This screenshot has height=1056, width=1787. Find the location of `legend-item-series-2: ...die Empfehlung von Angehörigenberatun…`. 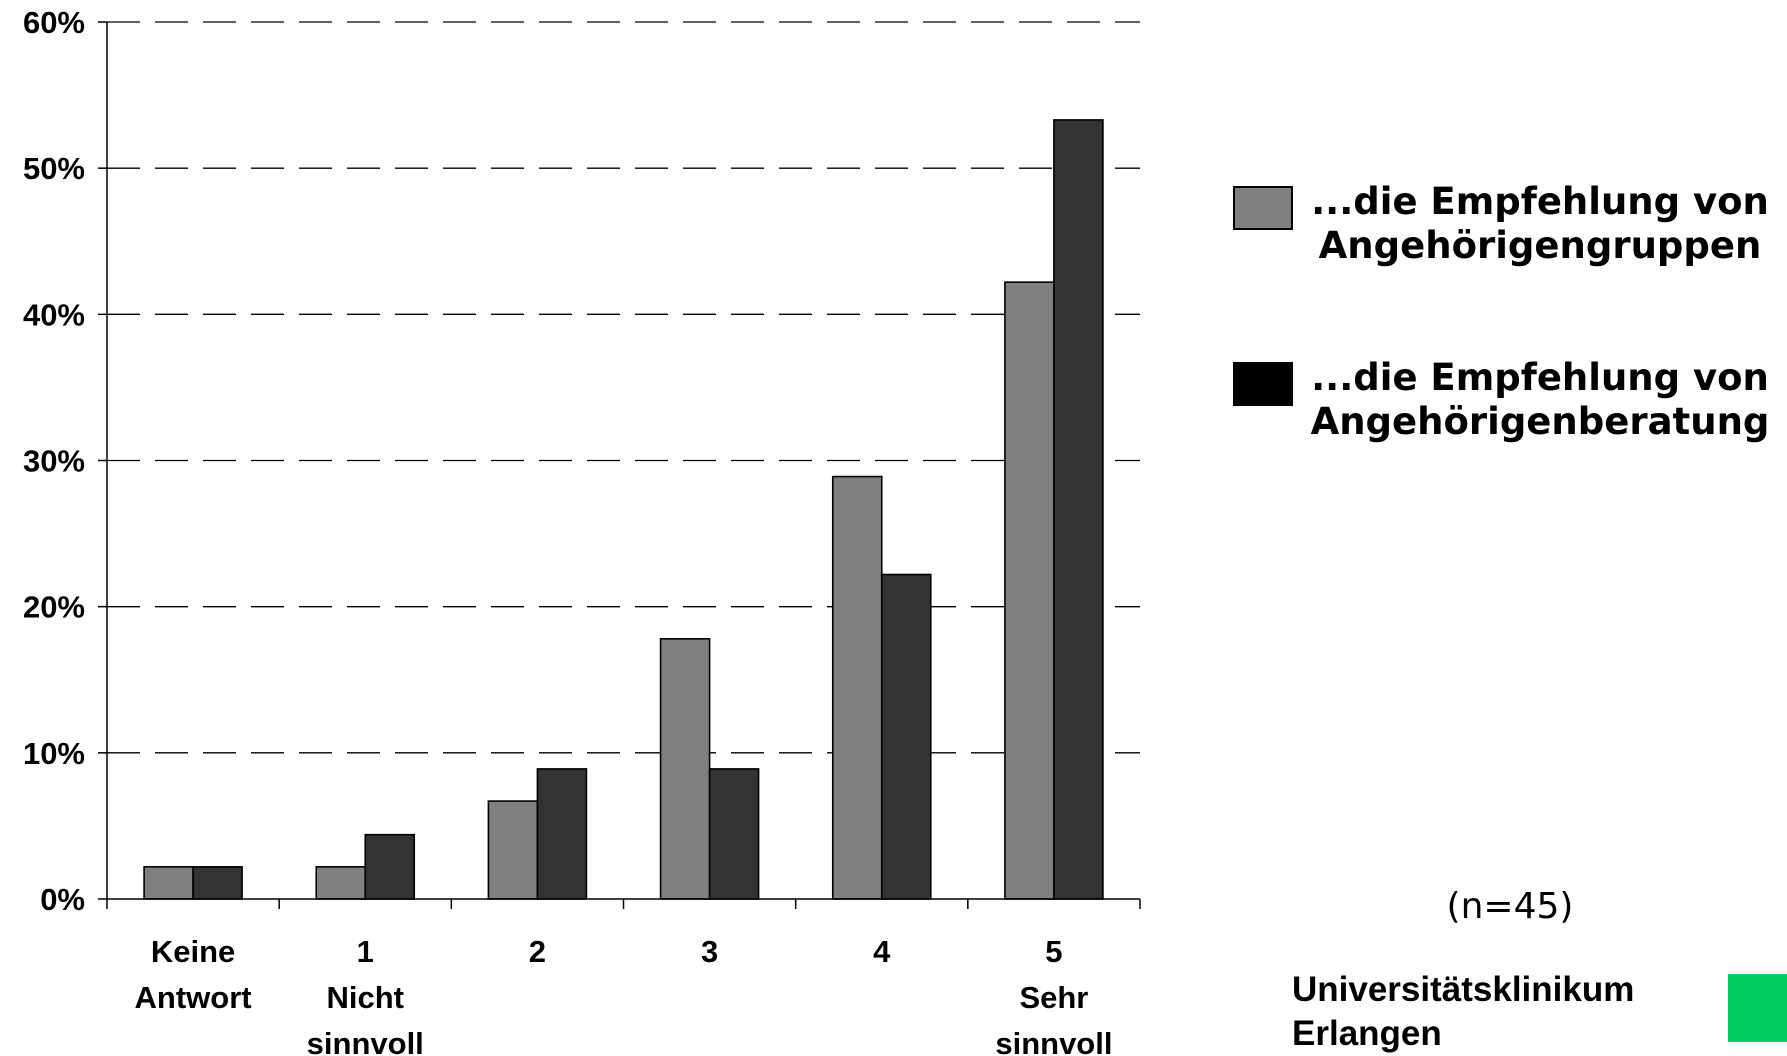

legend-item-series-2: ...die Empfehlung von Angehörigenberatun… is located at coordinates (1500, 411).